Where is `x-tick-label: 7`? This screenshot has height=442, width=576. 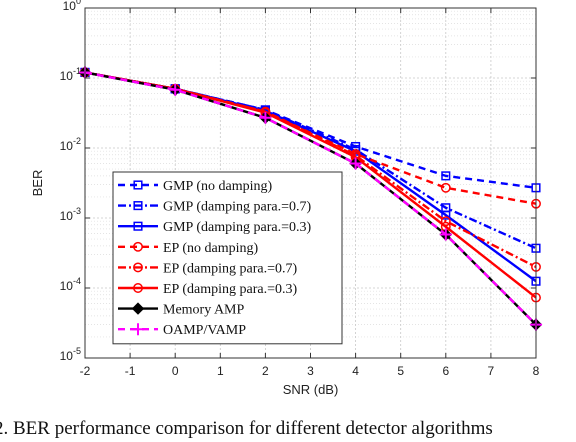
x-tick-label: 7 is located at coordinates (491, 371).